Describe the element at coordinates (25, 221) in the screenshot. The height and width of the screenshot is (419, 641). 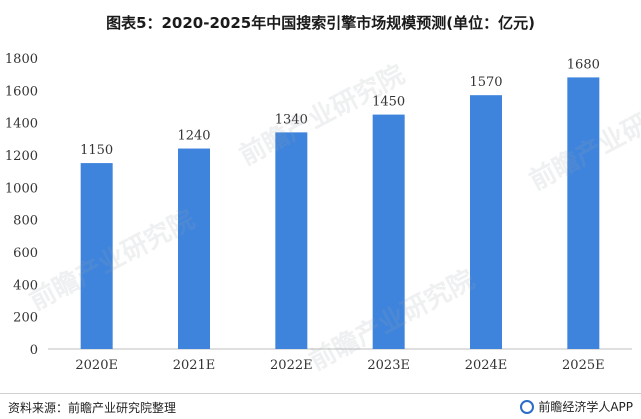
I see `y-tick-label: 800` at that location.